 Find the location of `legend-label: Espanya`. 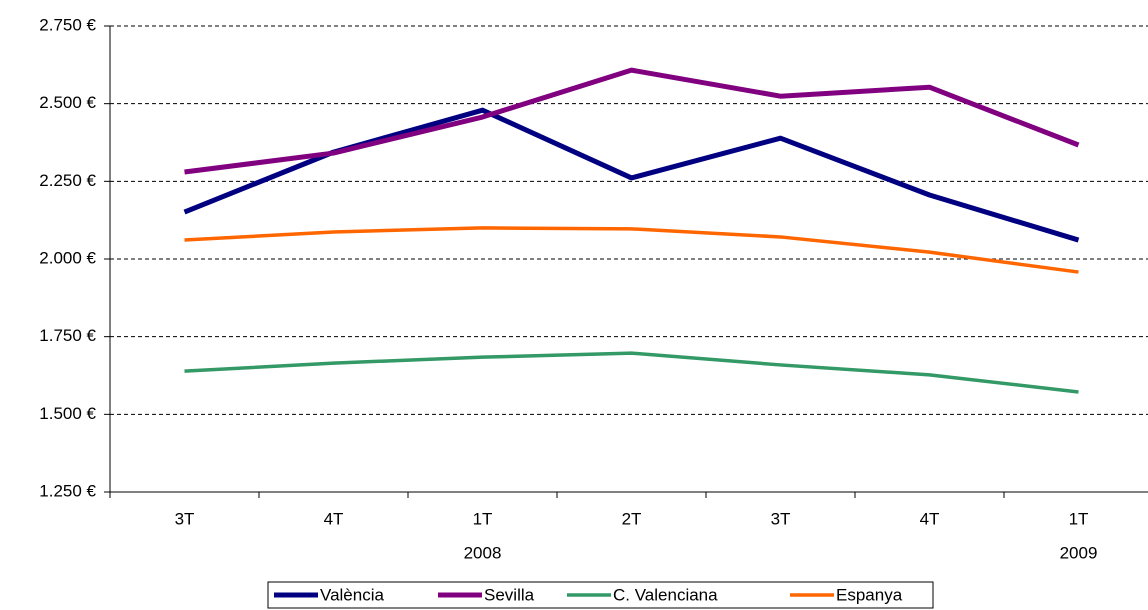

legend-label: Espanya is located at coordinates (869, 594).